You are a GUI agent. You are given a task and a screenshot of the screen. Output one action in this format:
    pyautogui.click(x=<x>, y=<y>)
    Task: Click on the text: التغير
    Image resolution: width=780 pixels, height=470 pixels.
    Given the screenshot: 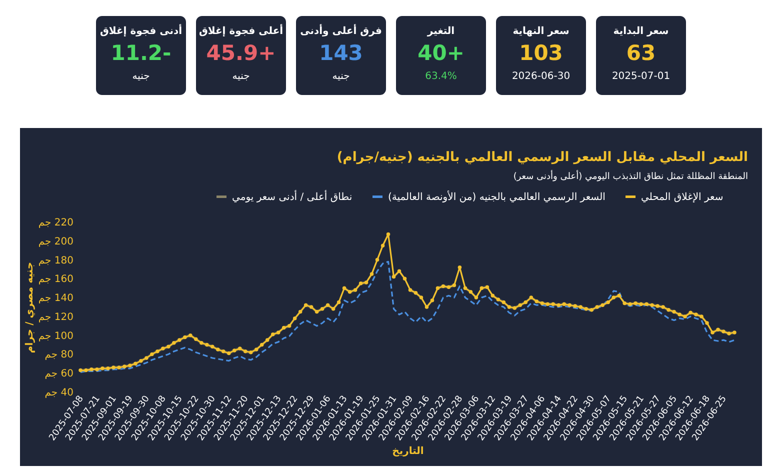 What is the action you would take?
    pyautogui.click(x=440, y=31)
    